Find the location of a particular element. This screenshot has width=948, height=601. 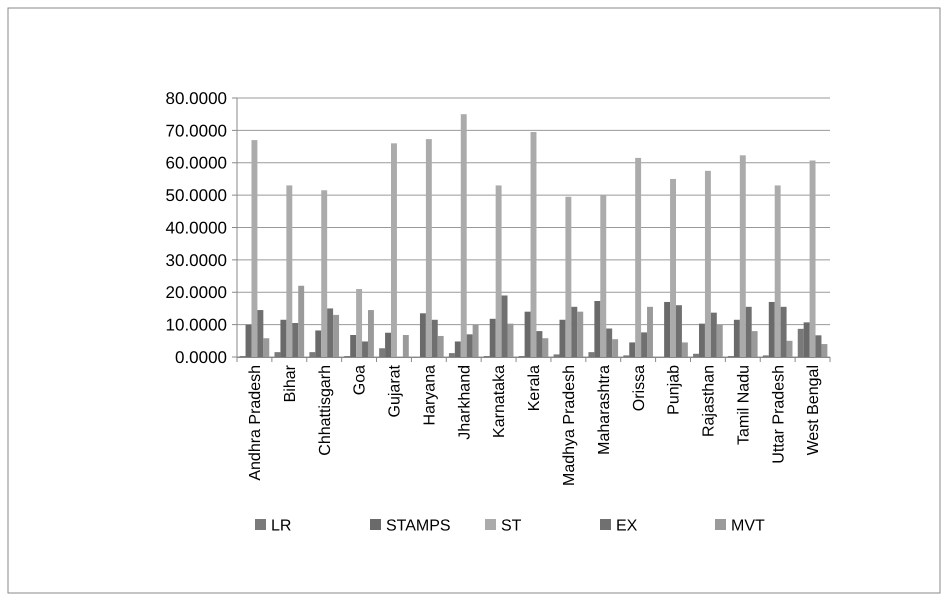

x-tick-label: Chhattisgarh is located at coordinates (325, 410).